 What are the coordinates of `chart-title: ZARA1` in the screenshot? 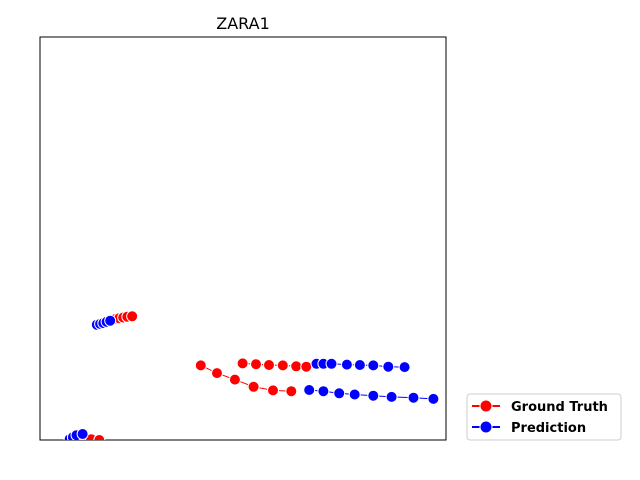 It's located at (243, 23).